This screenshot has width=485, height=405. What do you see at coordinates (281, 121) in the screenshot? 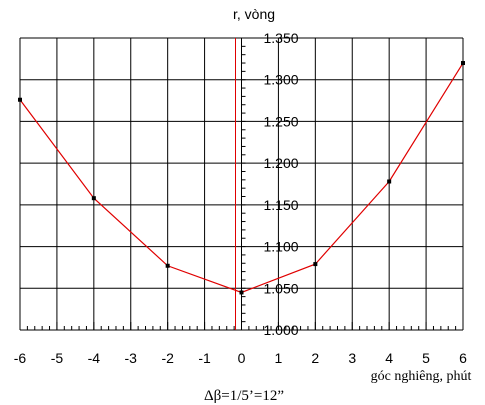
I see `y-tick-label: 1.250` at bounding box center [281, 121].